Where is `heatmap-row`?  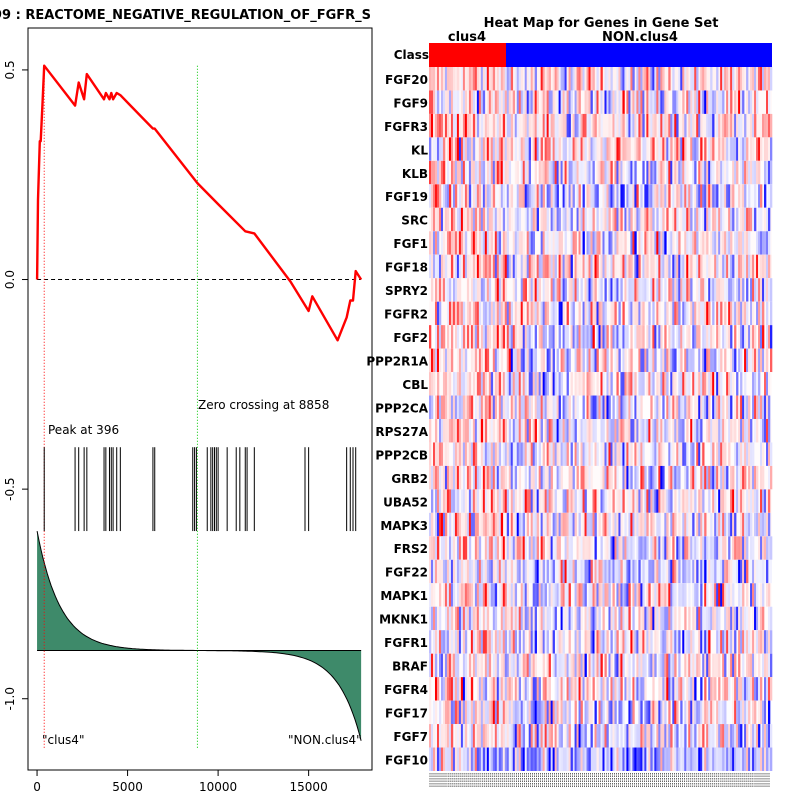
heatmap-row is located at coordinates (601, 290).